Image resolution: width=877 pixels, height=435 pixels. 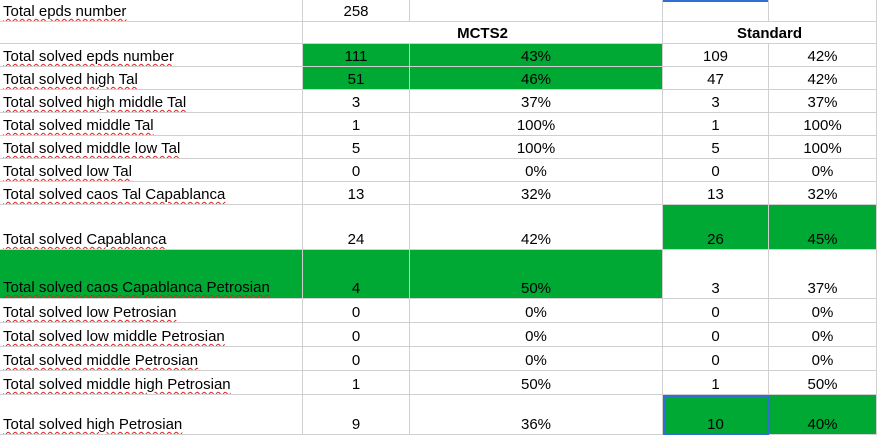 I want to click on row-label: Total solved middle Tal, so click(x=151, y=124).